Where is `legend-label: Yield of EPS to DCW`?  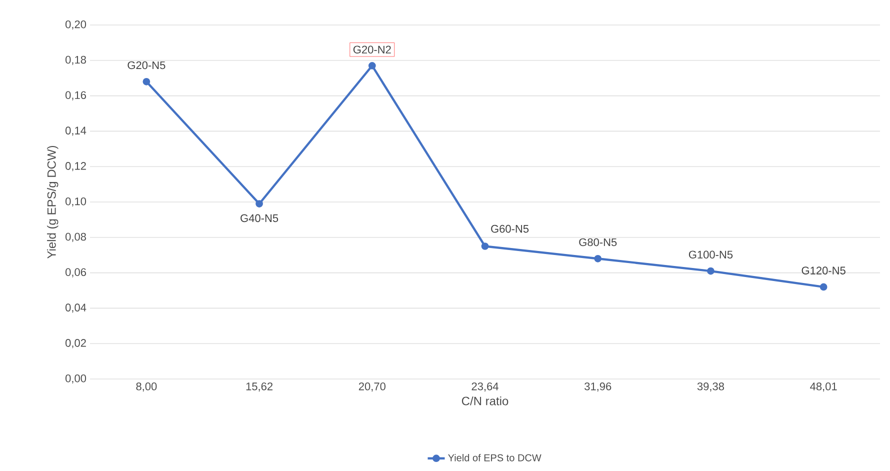 legend-label: Yield of EPS to DCW is located at coordinates (495, 458).